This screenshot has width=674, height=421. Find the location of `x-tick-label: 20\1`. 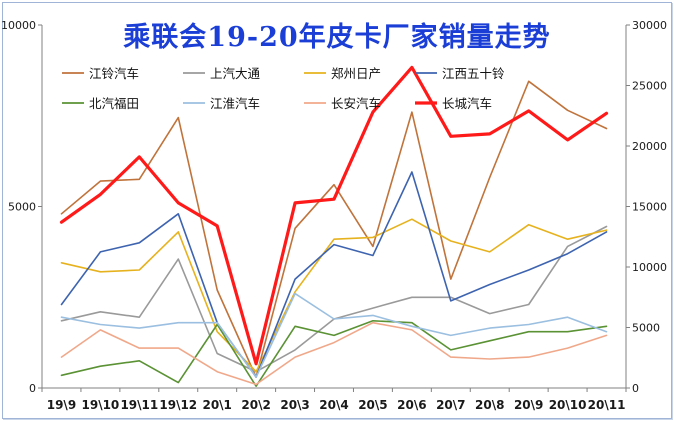

x-tick-label: 20\1 is located at coordinates (216, 405).